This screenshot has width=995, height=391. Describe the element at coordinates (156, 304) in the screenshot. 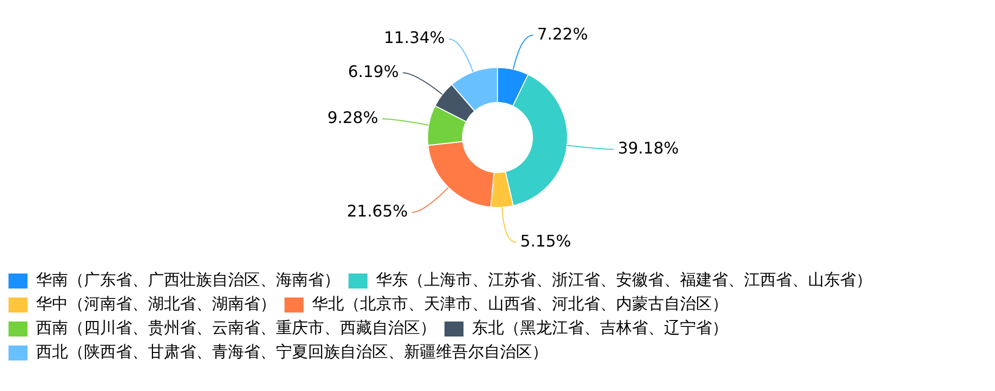

I see `legend-label: 华中（河南省、湖北省、湖南省）` at that location.